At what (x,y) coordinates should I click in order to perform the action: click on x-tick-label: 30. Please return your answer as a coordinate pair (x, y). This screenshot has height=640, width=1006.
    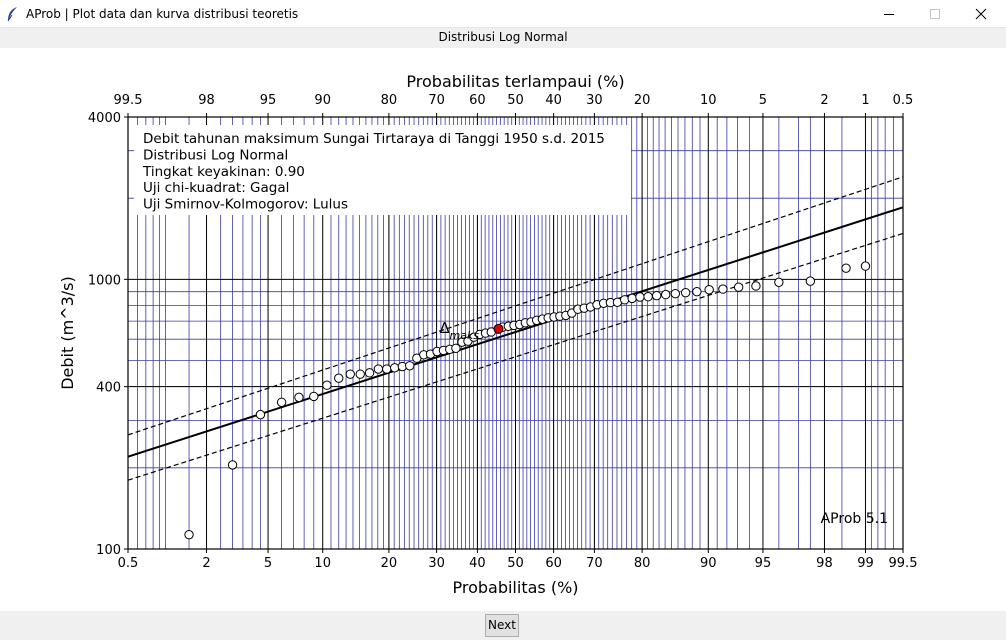
    Looking at the image, I should click on (436, 563).